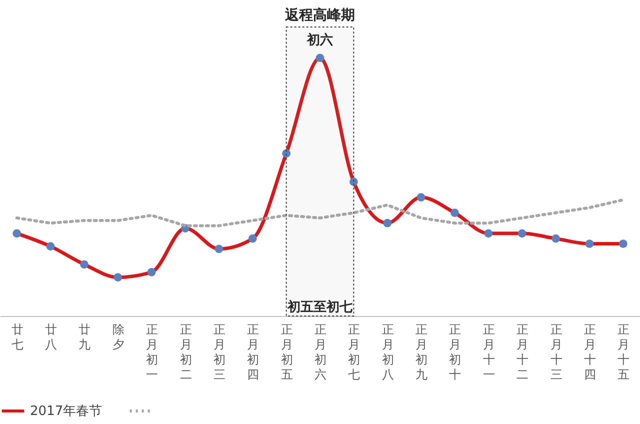  Describe the element at coordinates (51, 337) in the screenshot. I see `x-tick-label: 廿八` at that location.